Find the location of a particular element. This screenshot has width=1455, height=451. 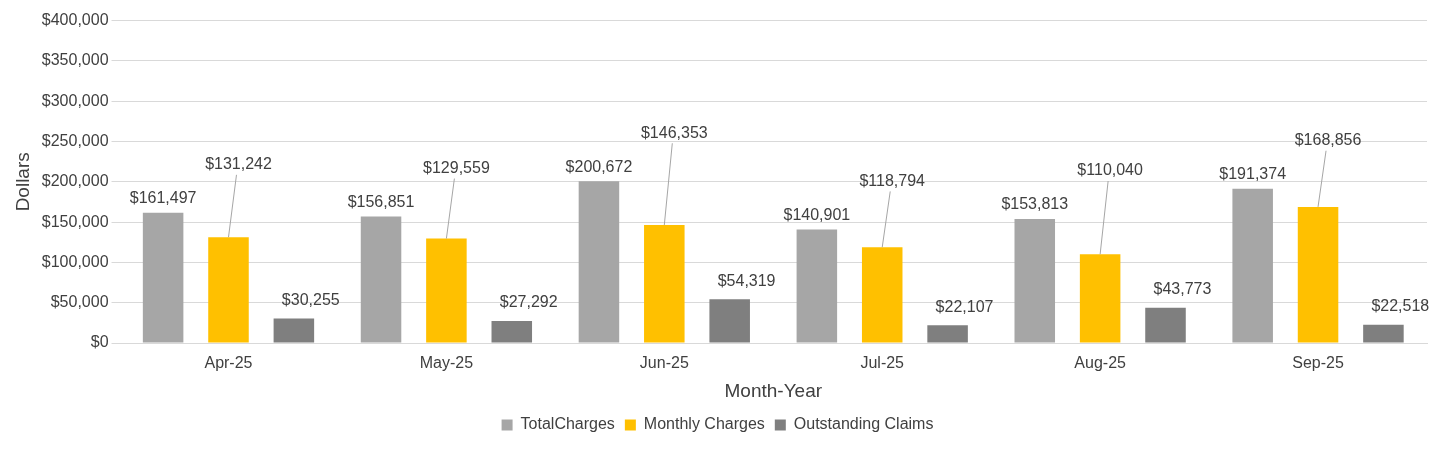

data-label: $168,856 is located at coordinates (1328, 140).